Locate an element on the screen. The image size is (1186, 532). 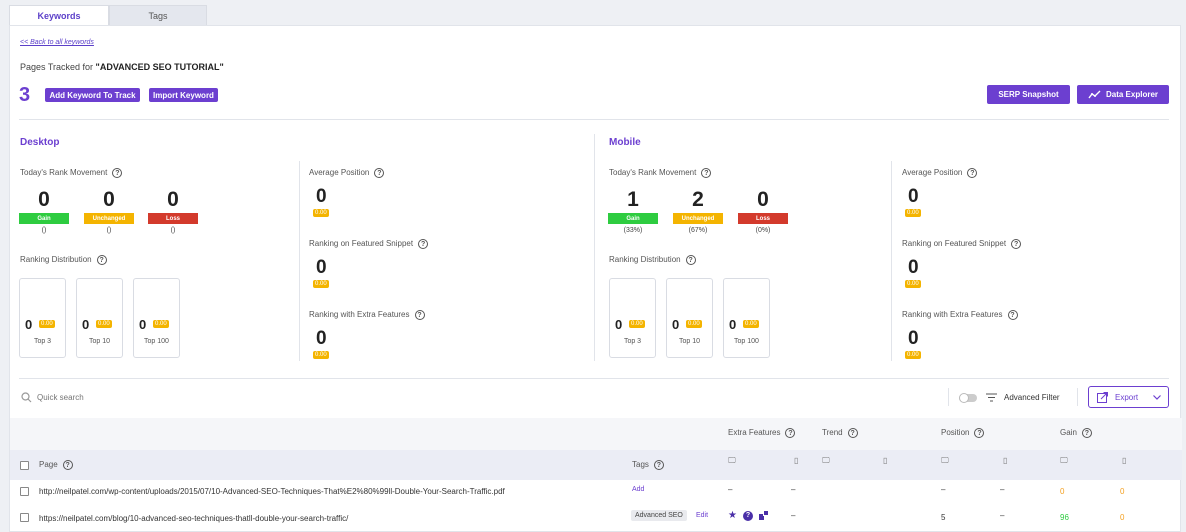
desktop-unchanged-pct: () is located at coordinates (109, 230).